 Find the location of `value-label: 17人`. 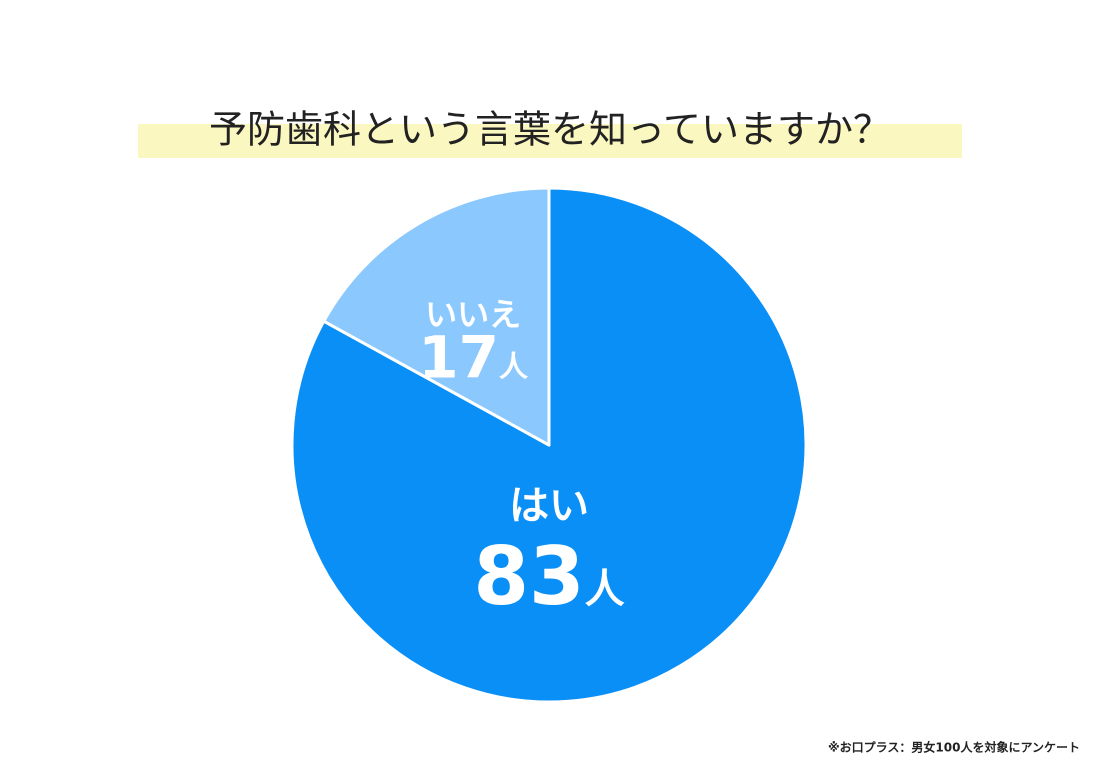

value-label: 17人 is located at coordinates (473, 358).